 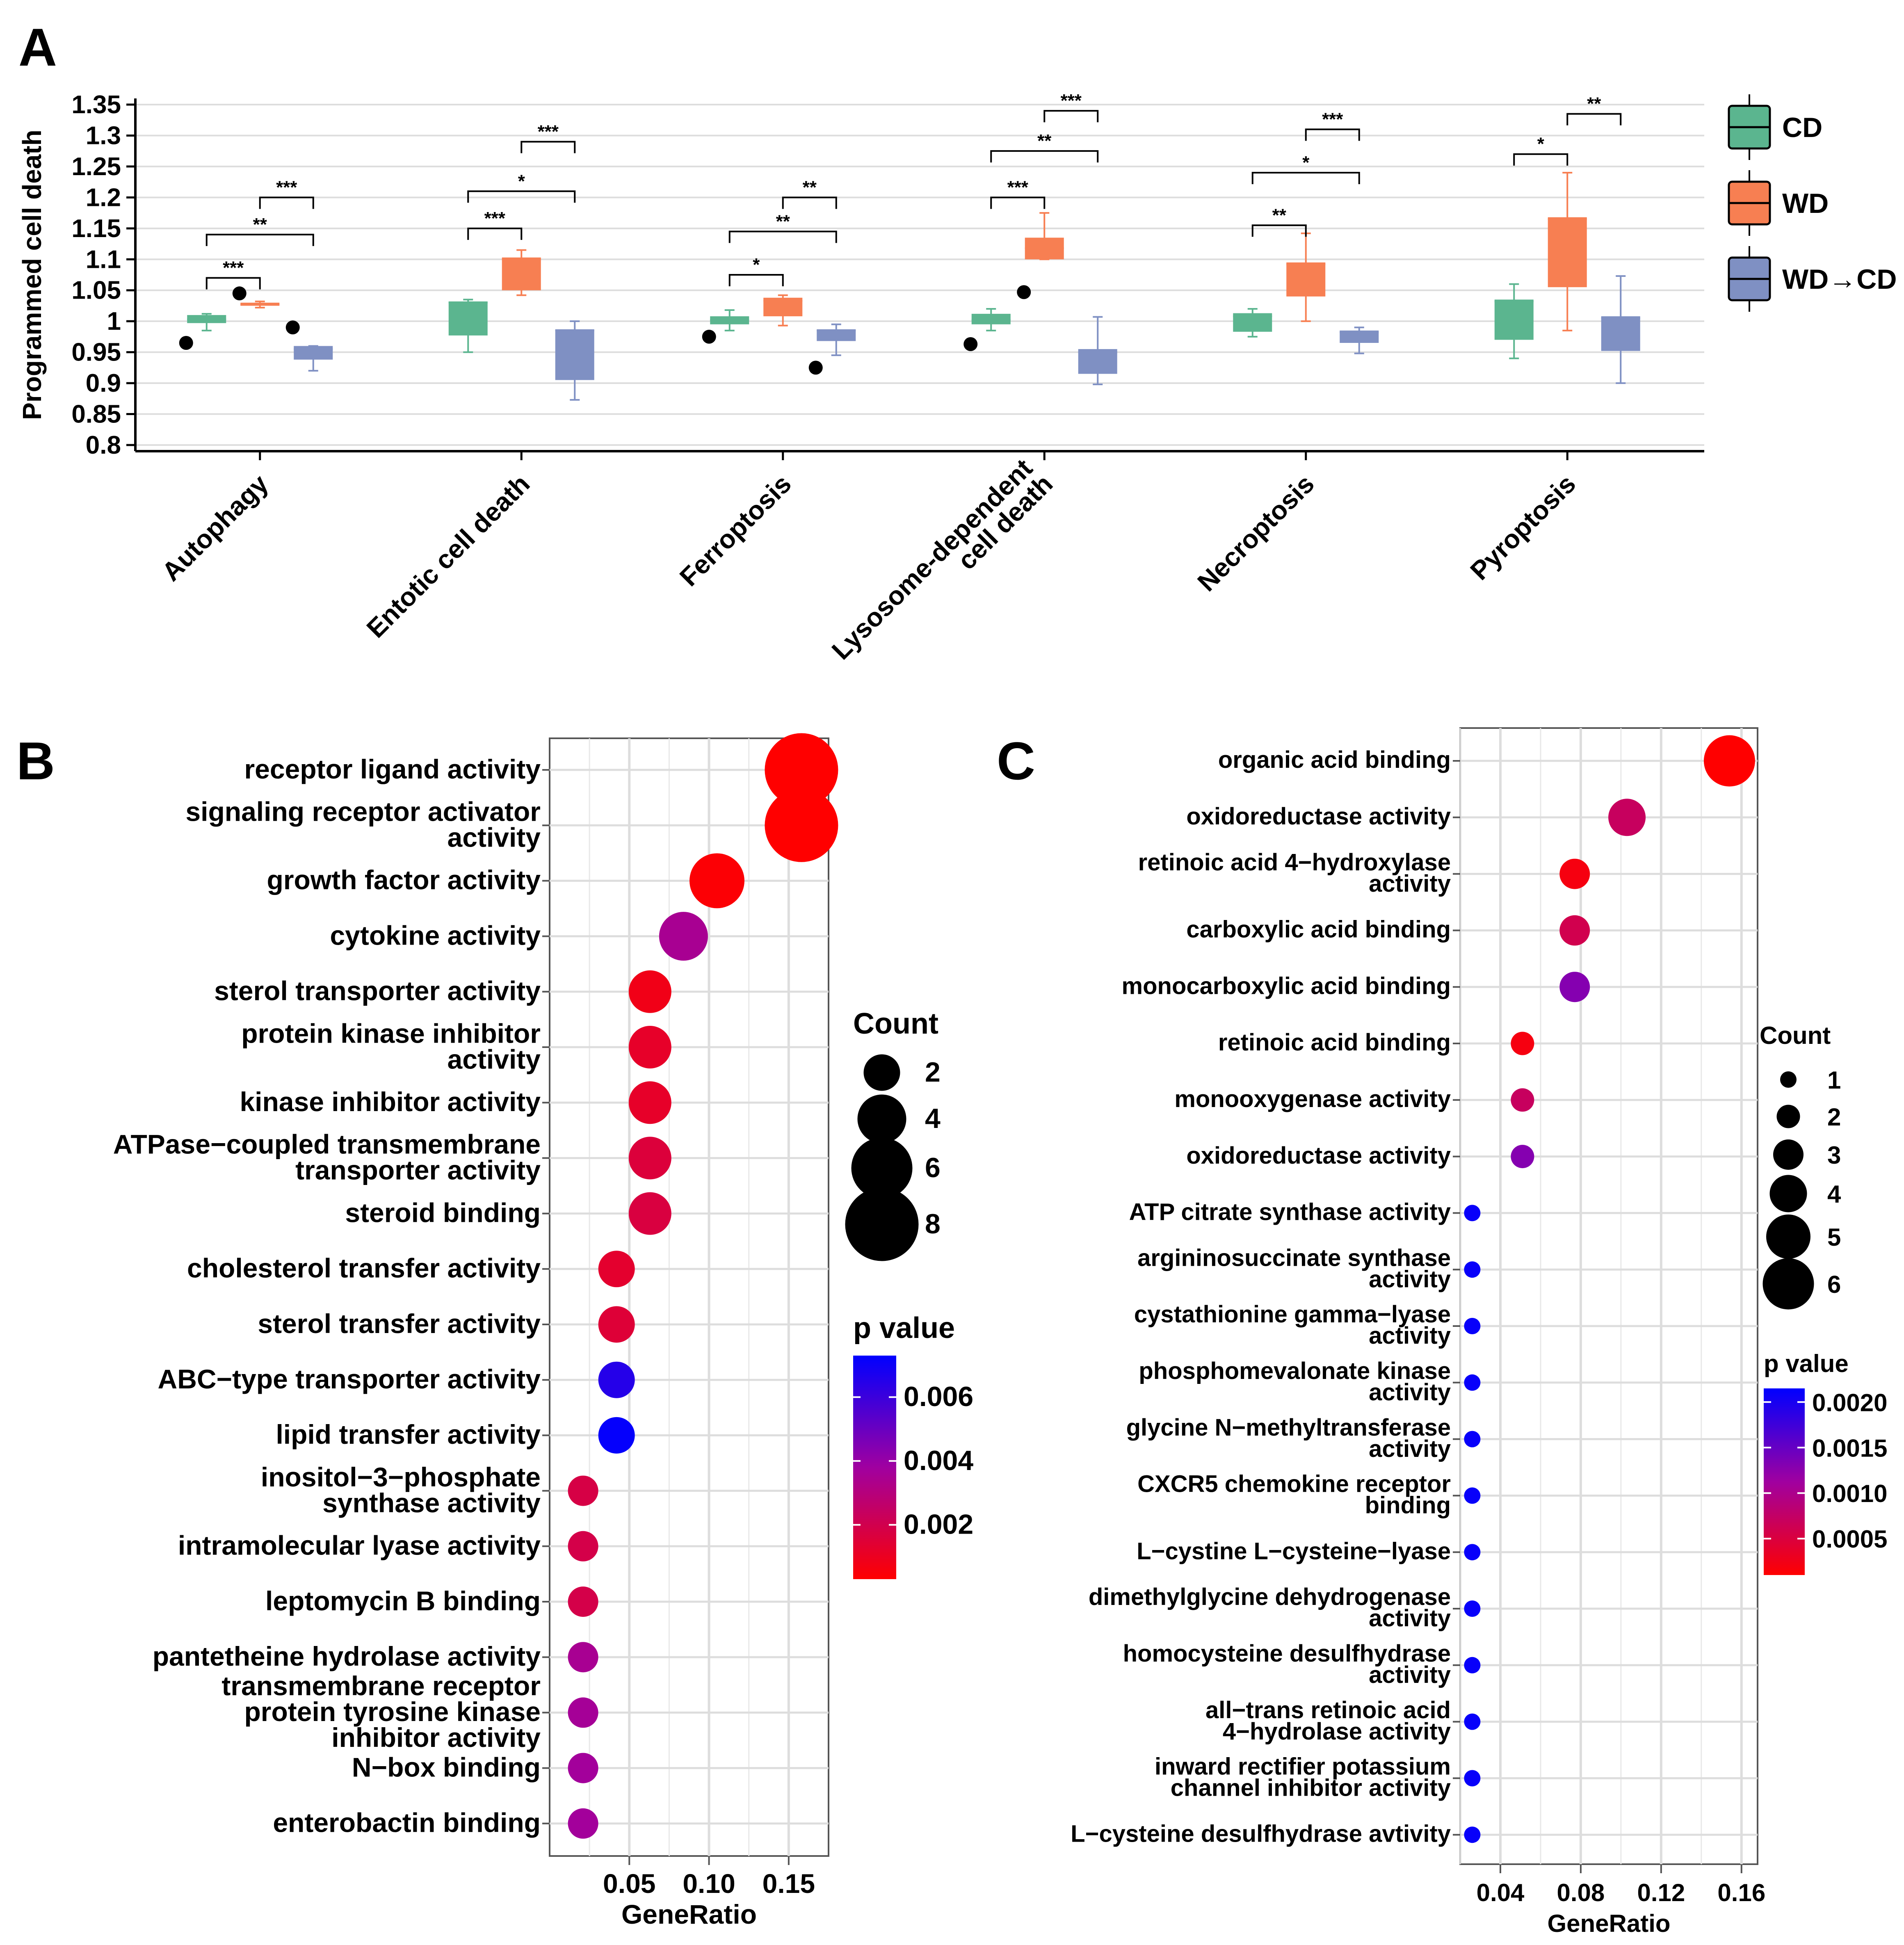 I want to click on term-label: channel inhibitor activity, so click(x=1311, y=1788).